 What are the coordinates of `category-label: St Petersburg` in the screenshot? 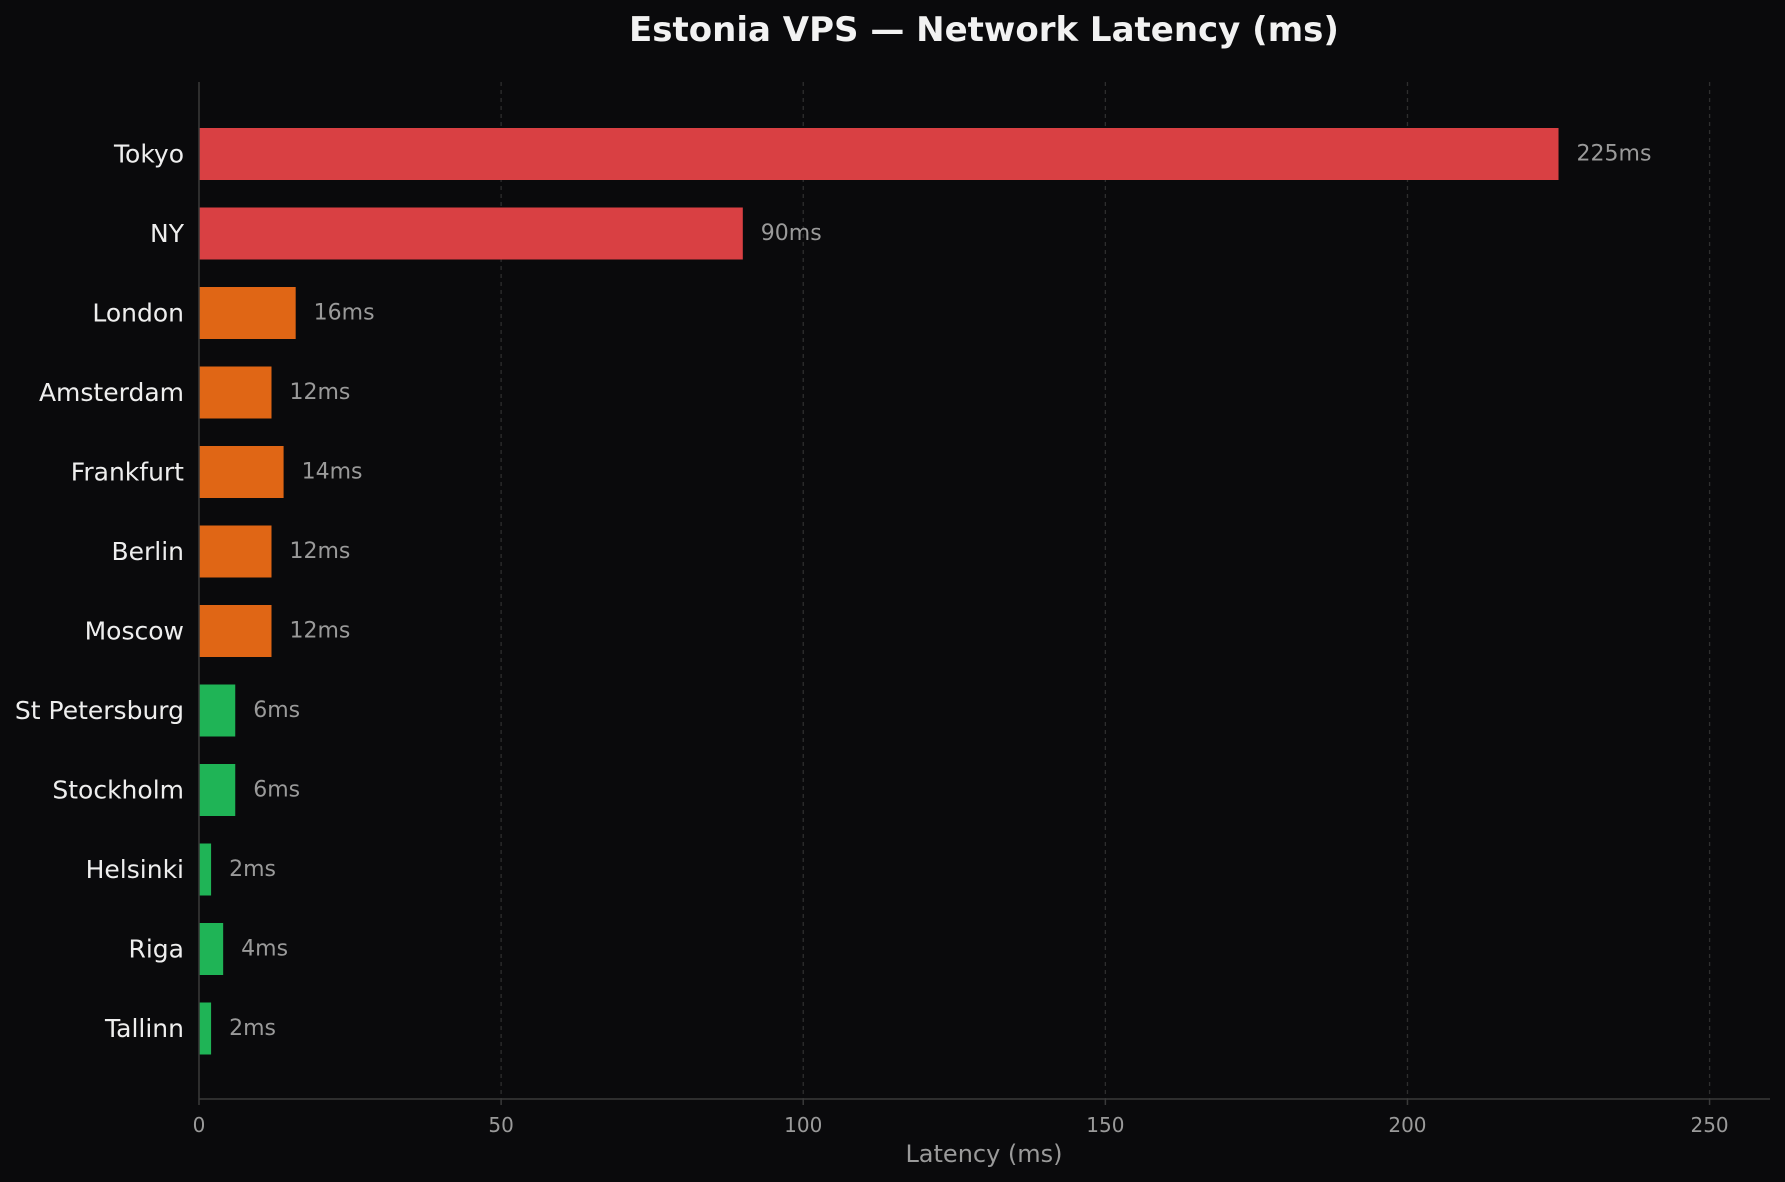 It's located at (99, 710).